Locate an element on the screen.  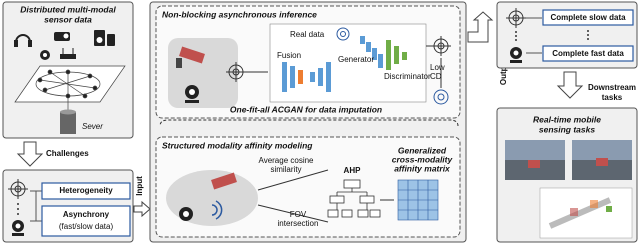
bracket is located at coordinates (36, 206).